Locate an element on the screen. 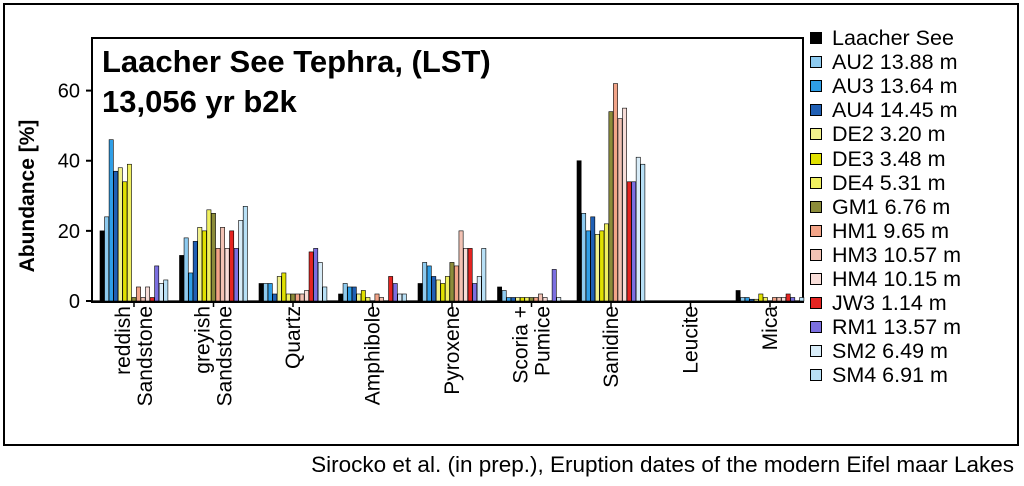 This screenshot has height=486, width=1024. legend-label: JW3 1.14 m is located at coordinates (889, 303).